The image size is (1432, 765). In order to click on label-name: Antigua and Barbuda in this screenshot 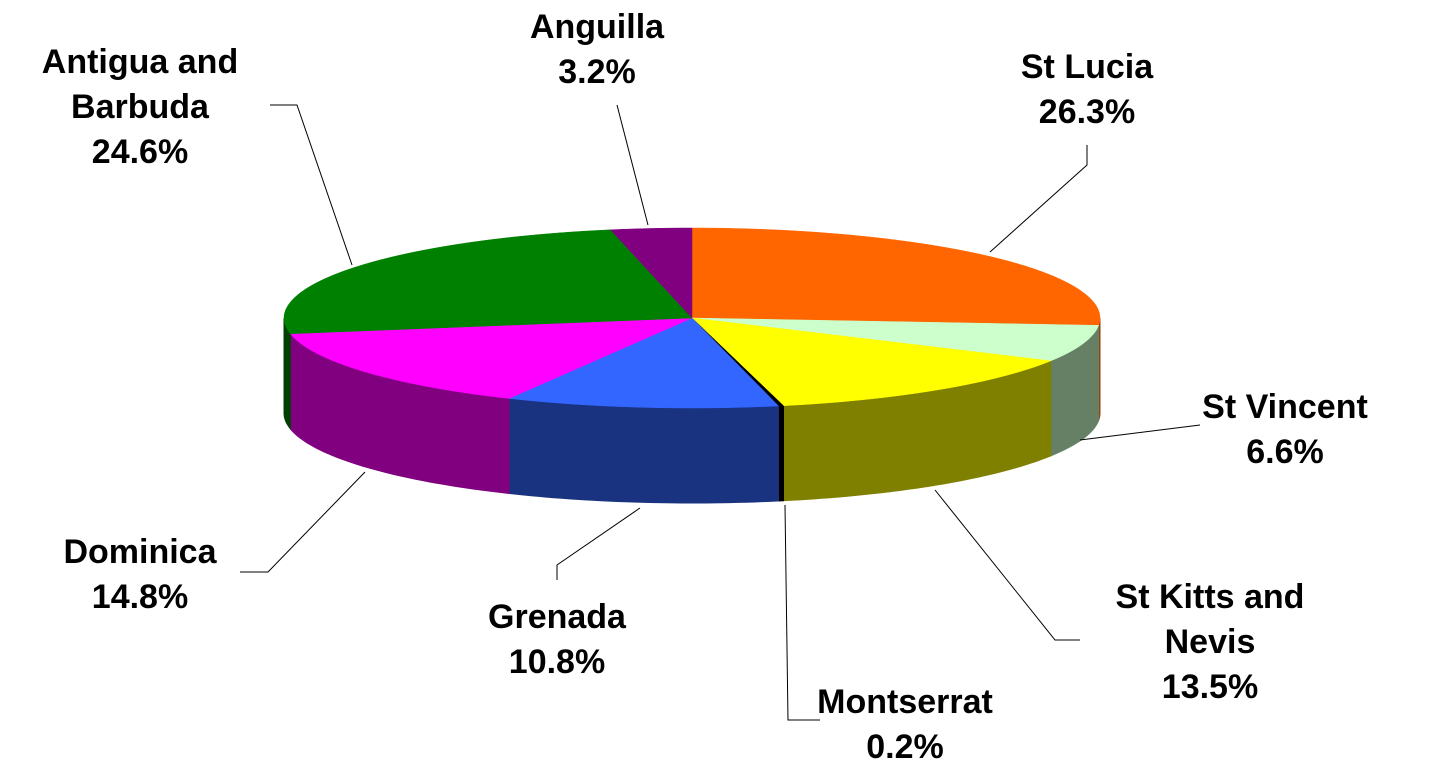, I will do `click(140, 84)`.